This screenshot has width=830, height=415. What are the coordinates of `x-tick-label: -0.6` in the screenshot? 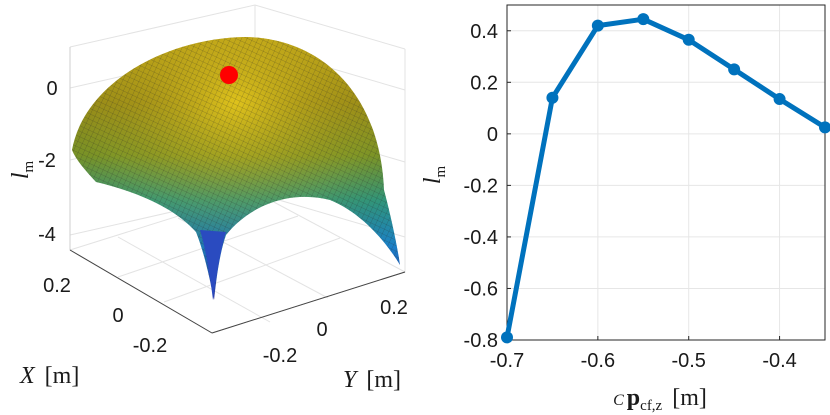 It's located at (598, 361).